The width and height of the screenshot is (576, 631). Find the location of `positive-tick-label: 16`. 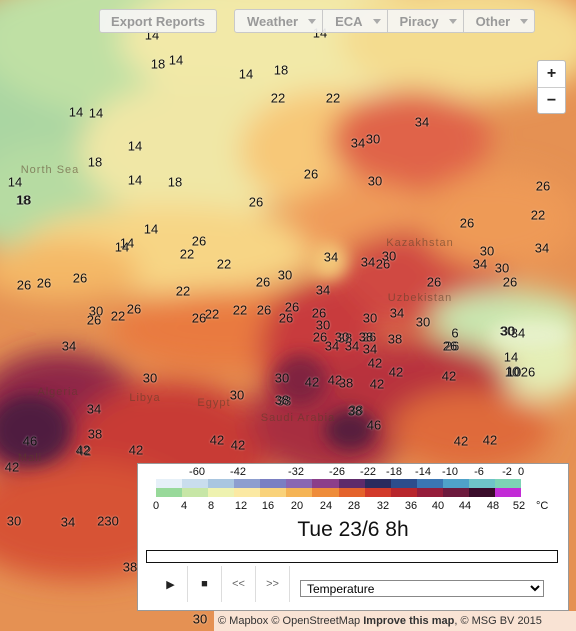

positive-tick-label: 16 is located at coordinates (268, 506).